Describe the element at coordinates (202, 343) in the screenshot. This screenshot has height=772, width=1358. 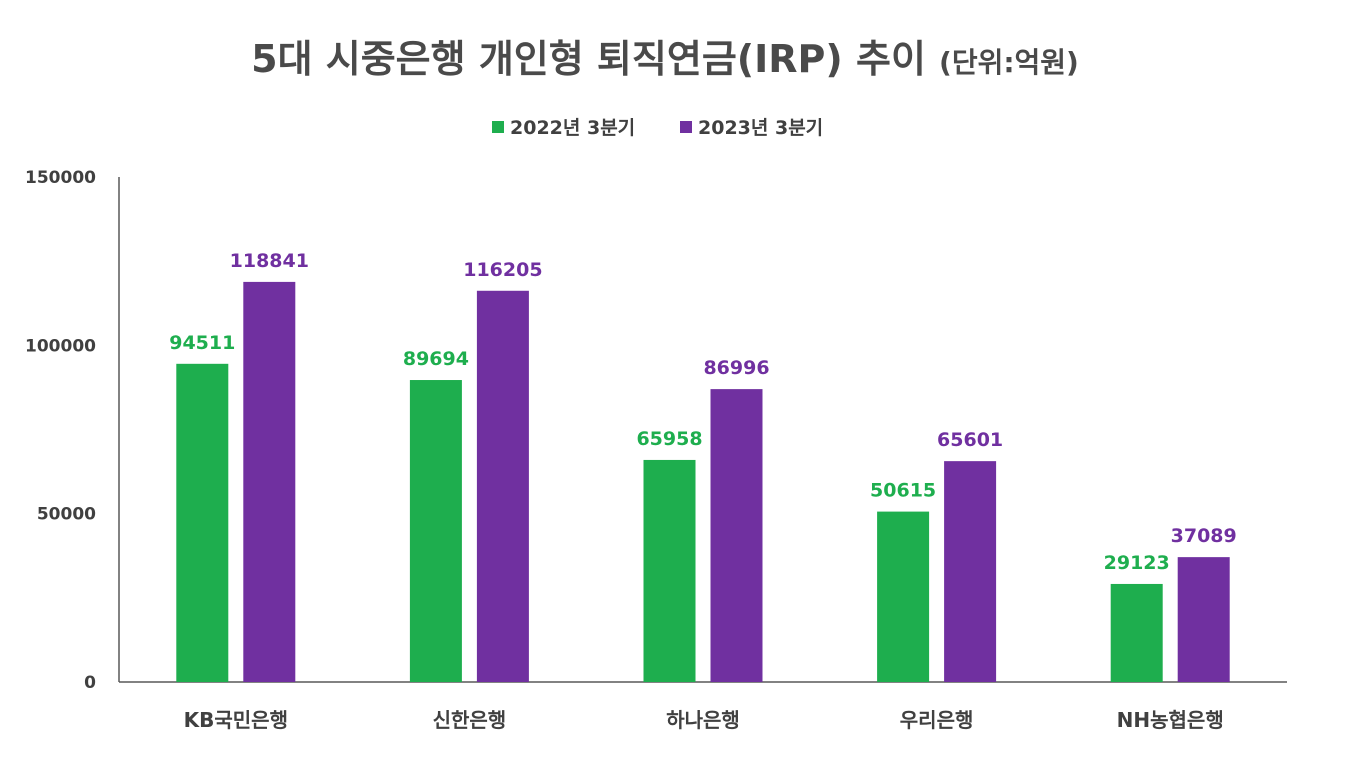
I see `data-label: 94511` at that location.